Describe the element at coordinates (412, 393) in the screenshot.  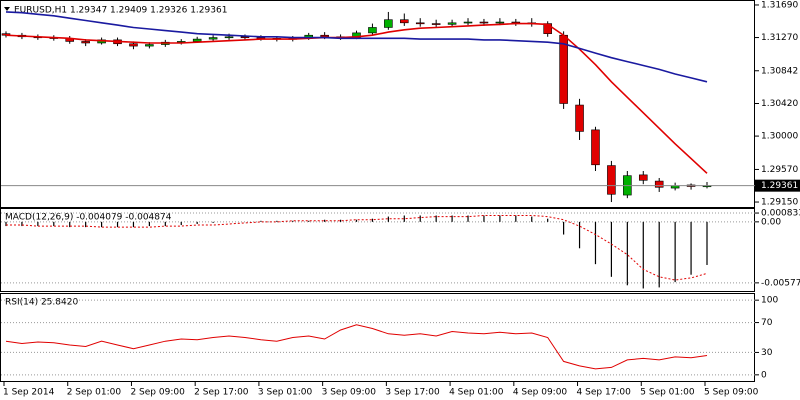
I see `x-tick-label: 3 Sep 17:00` at that location.